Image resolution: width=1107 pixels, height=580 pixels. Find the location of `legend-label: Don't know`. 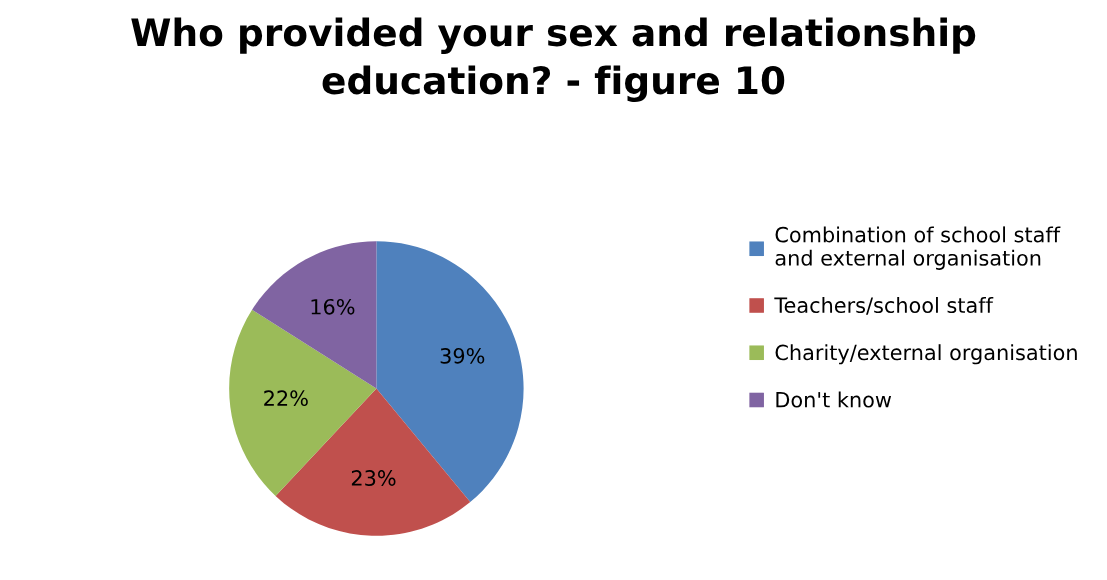

legend-label: Don't know is located at coordinates (834, 399).